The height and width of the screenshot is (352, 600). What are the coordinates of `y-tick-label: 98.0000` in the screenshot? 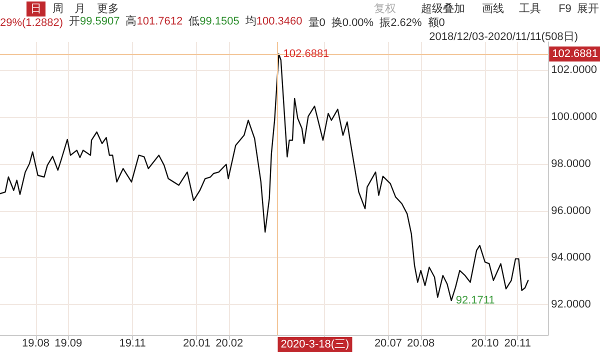 It's located at (571, 164).